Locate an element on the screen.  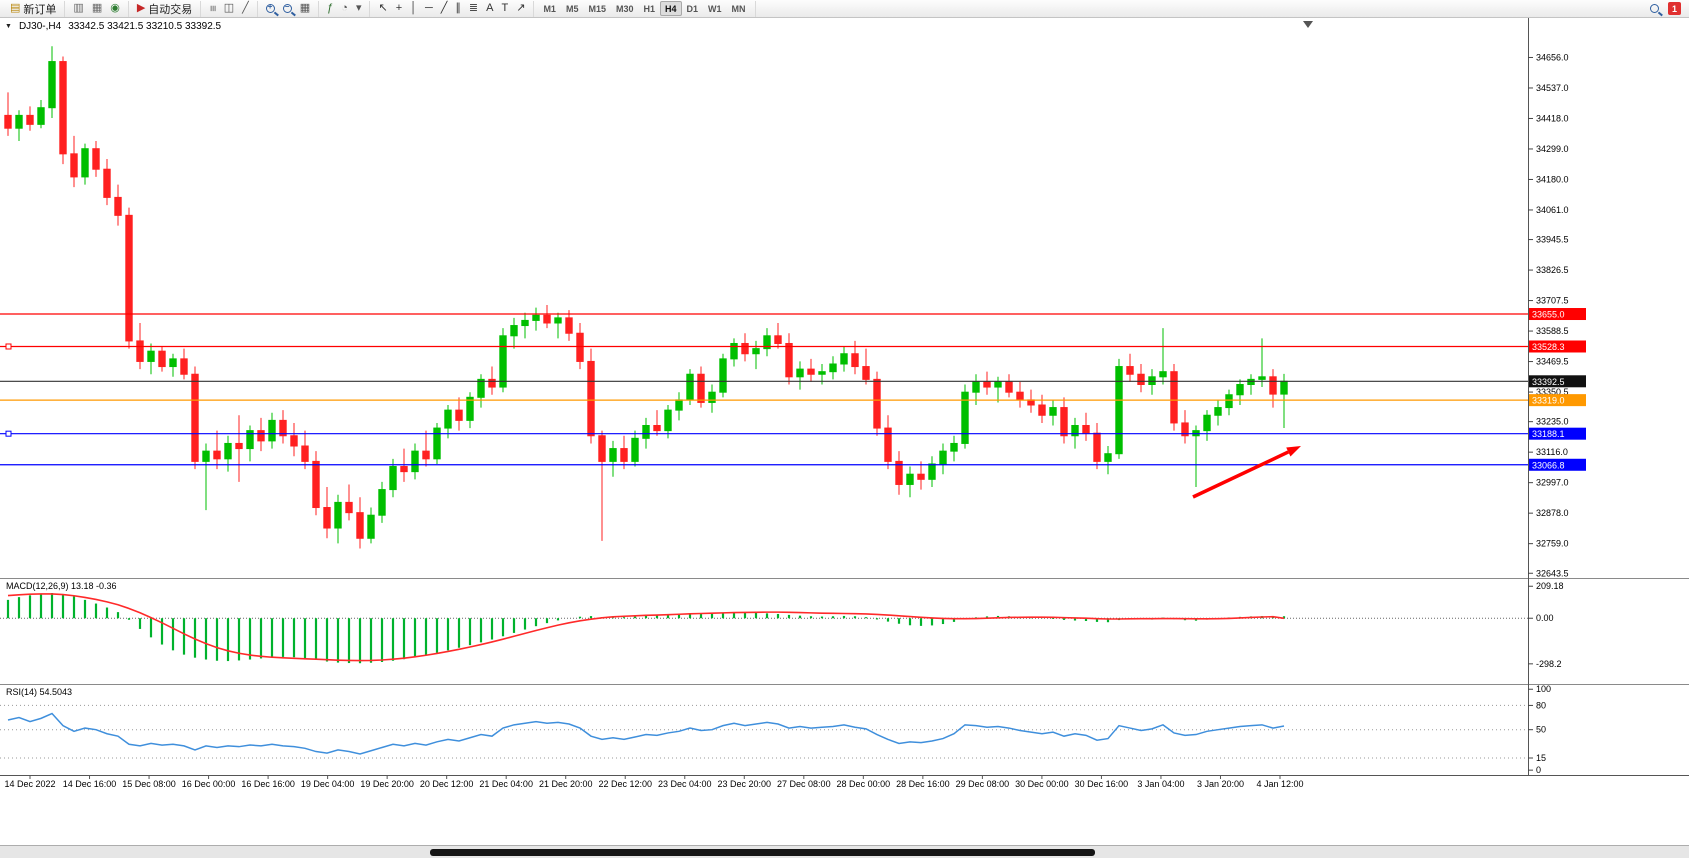
horizontal-scrollbar-thumb is located at coordinates (762, 852).